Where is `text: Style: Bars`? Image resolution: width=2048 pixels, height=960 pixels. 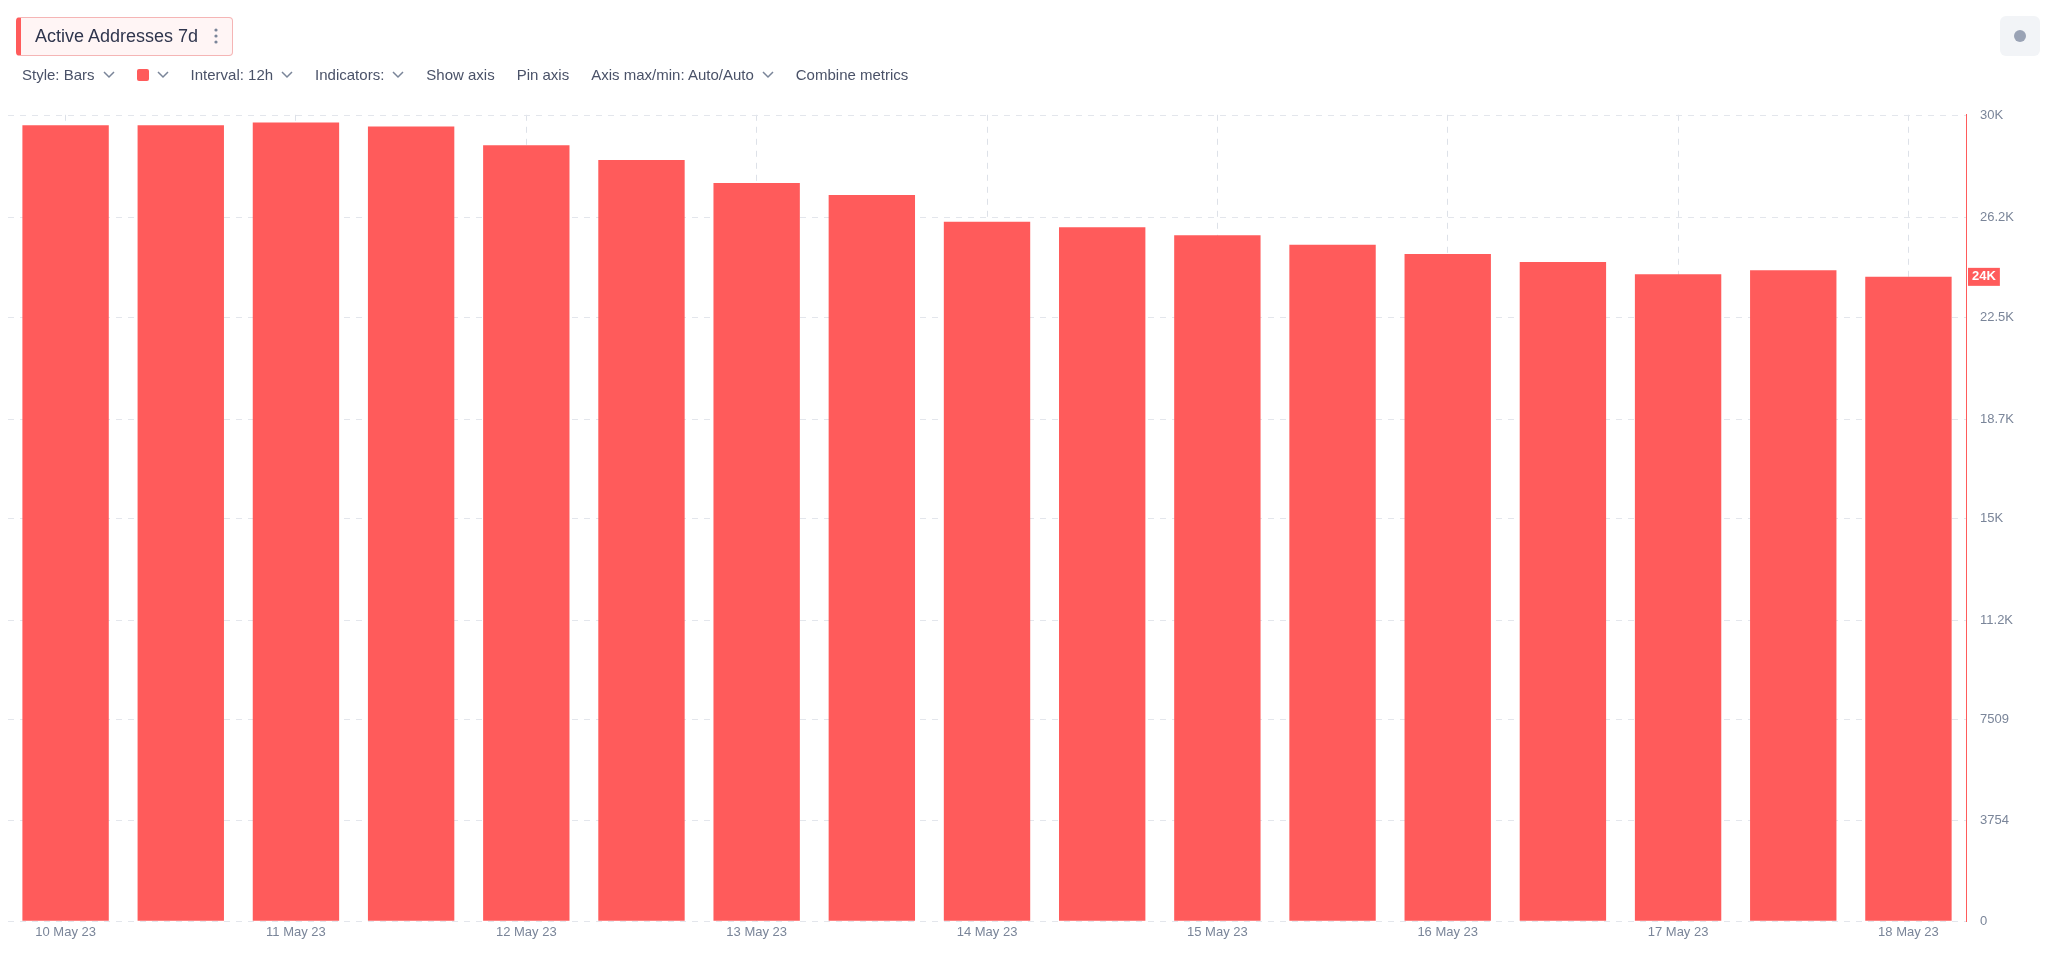
text: Style: Bars is located at coordinates (58, 74).